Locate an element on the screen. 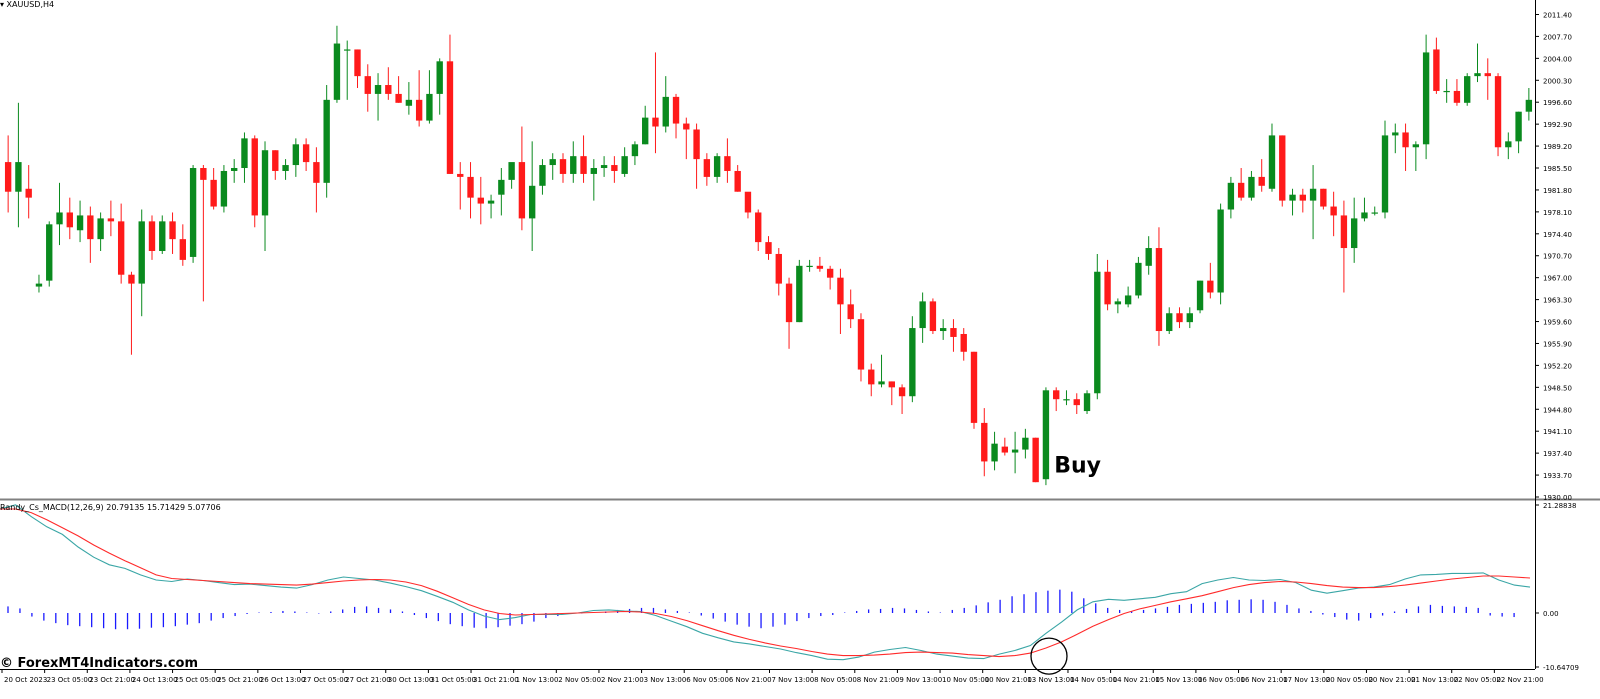 The height and width of the screenshot is (699, 1600). time-tick-label: 30 Oct 13:00 is located at coordinates (411, 680).